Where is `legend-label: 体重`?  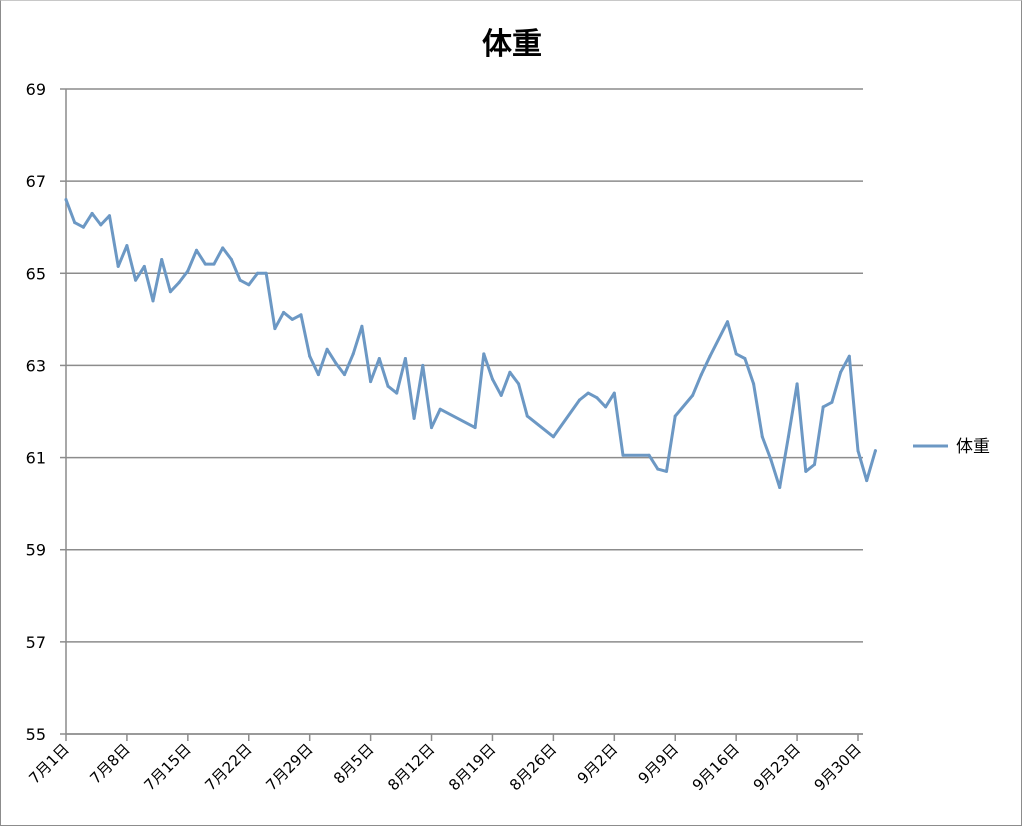
legend-label: 体重 is located at coordinates (973, 447).